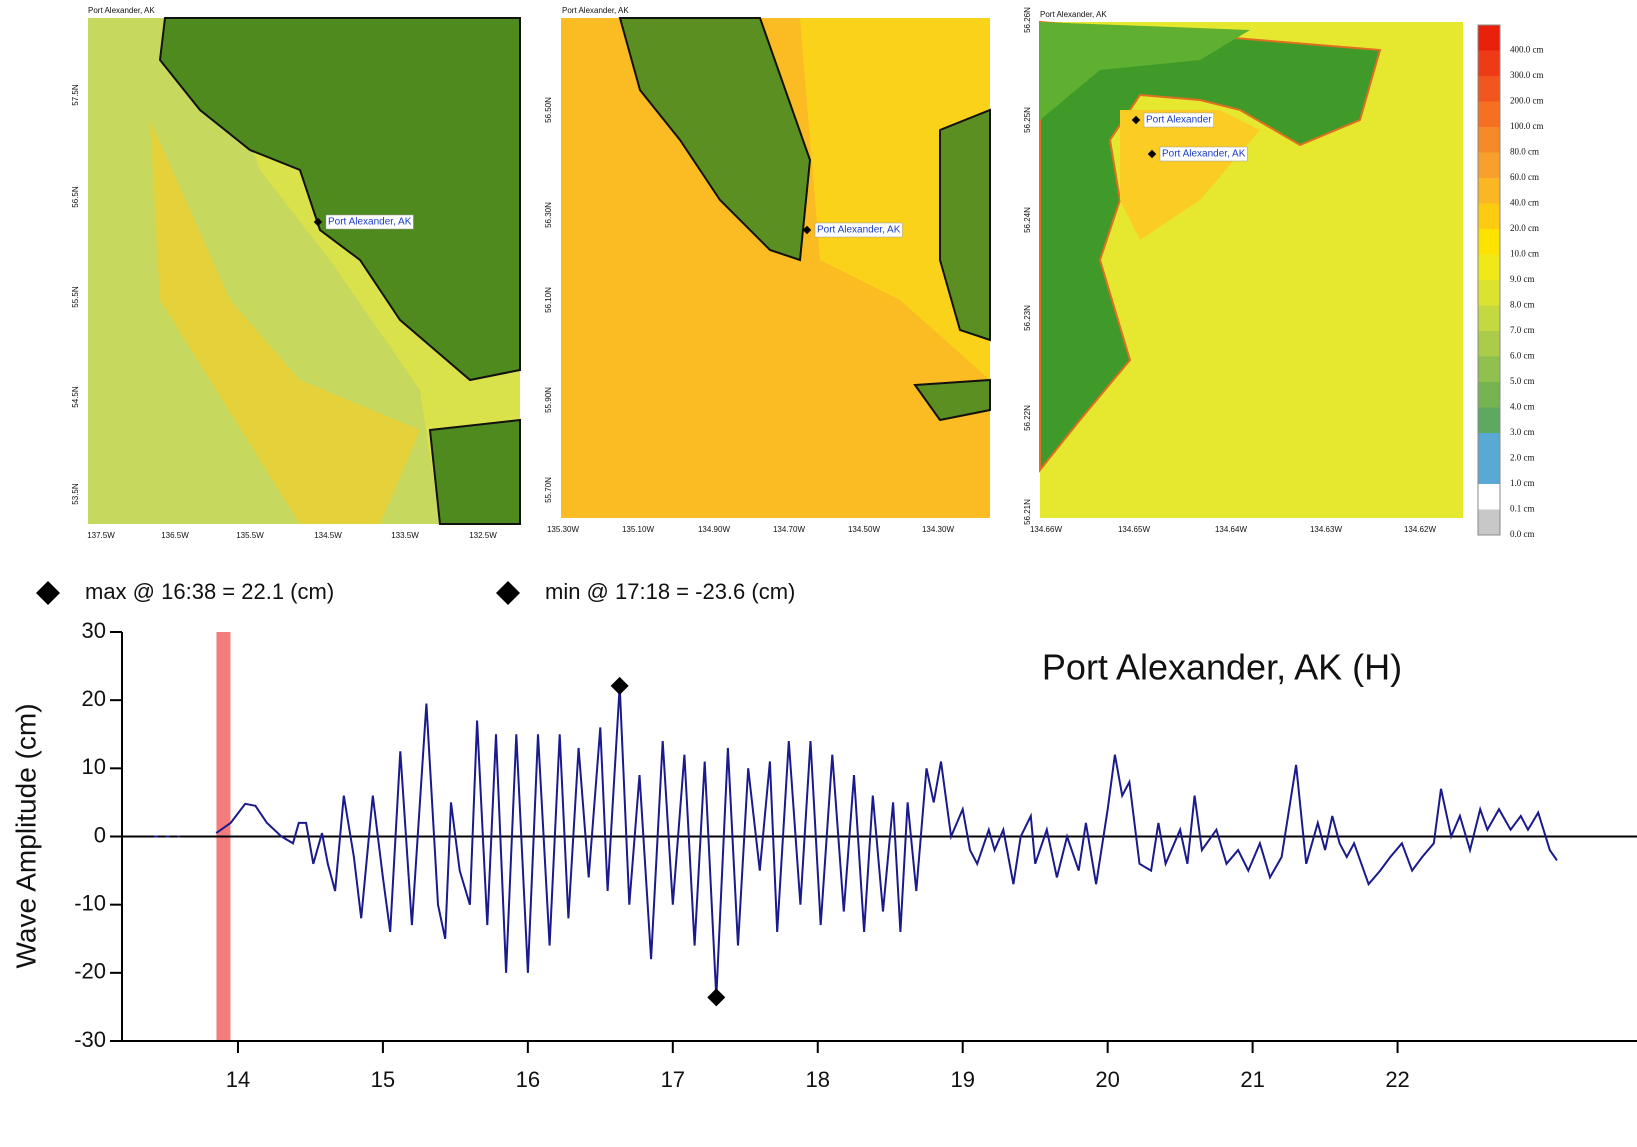  What do you see at coordinates (264, 271) in the screenshot?
I see `sea-shelf` at bounding box center [264, 271].